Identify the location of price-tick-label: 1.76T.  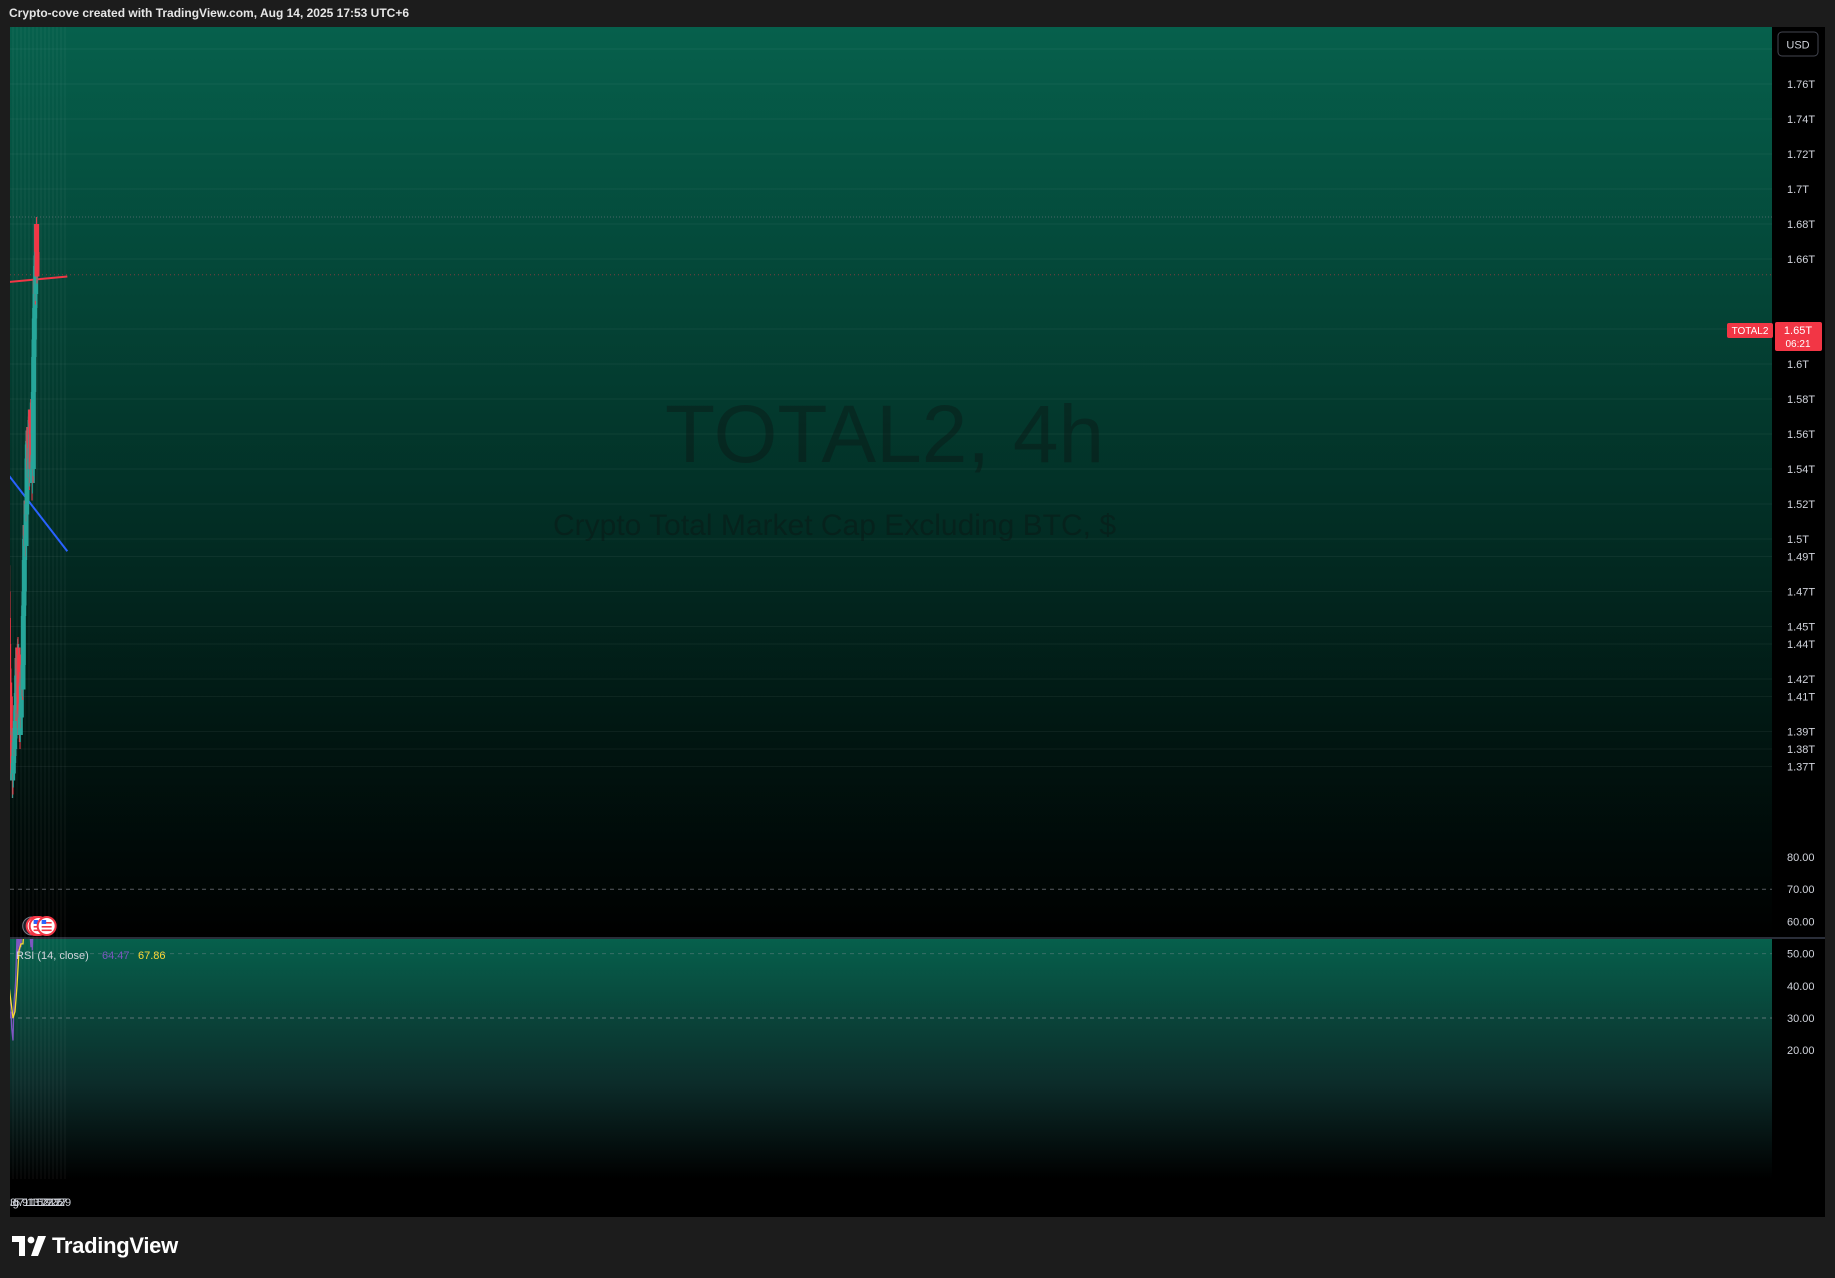
(1801, 85).